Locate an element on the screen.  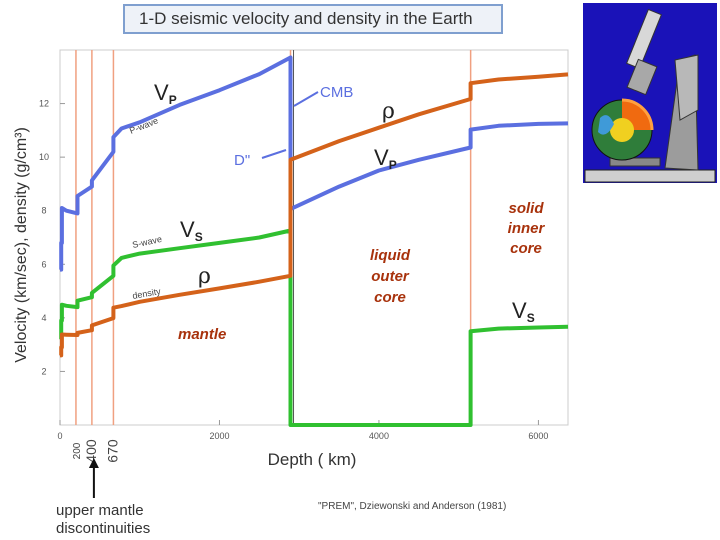
y-tick-label: 8 is located at coordinates (43, 211).